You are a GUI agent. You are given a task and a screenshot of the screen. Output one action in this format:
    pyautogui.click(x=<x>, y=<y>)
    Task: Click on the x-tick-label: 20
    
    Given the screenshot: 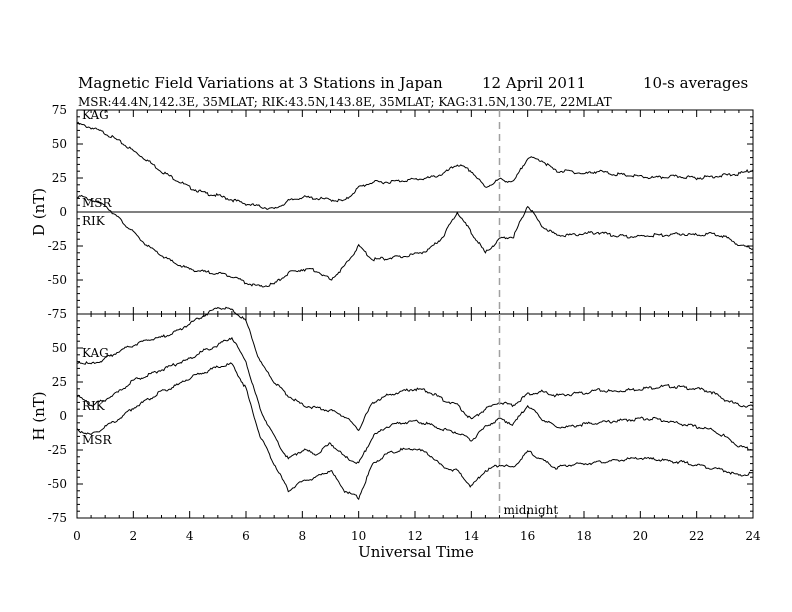 What is the action you would take?
    pyautogui.click(x=640, y=536)
    